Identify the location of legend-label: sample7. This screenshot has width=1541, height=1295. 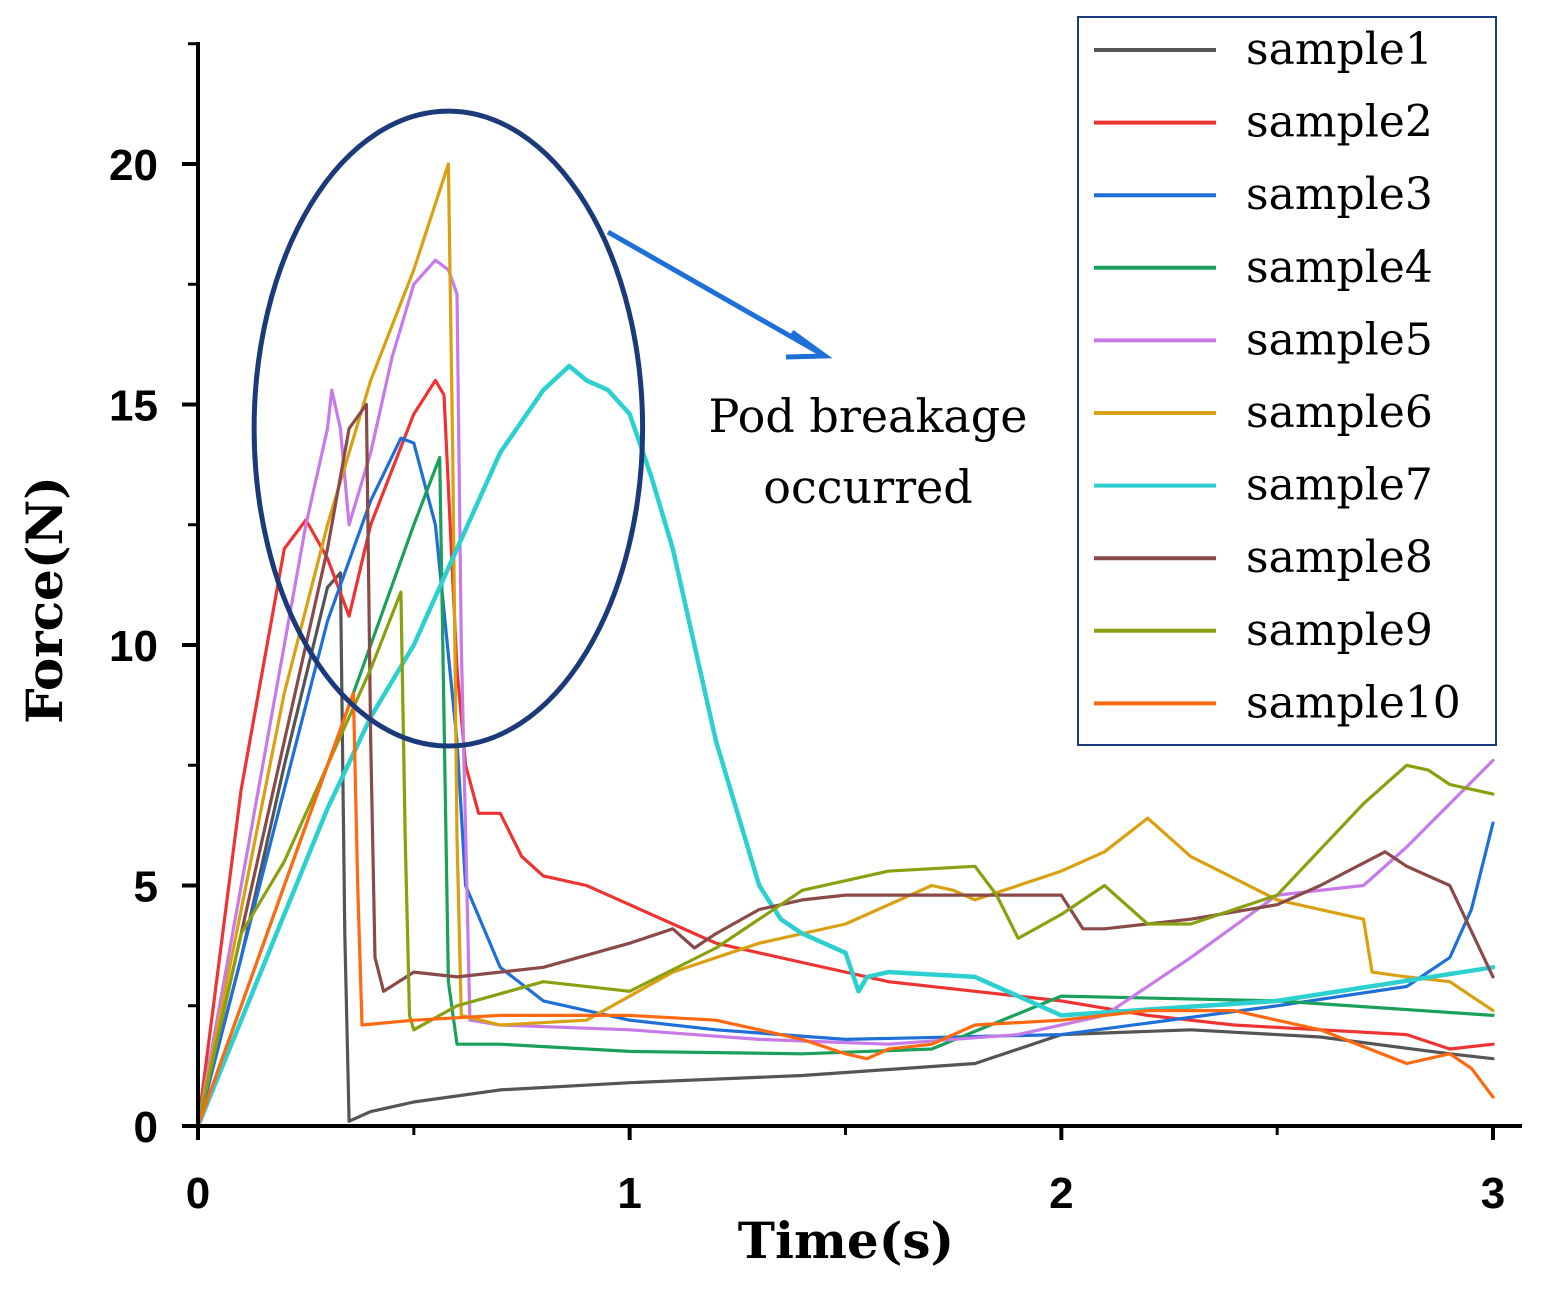
(1339, 485).